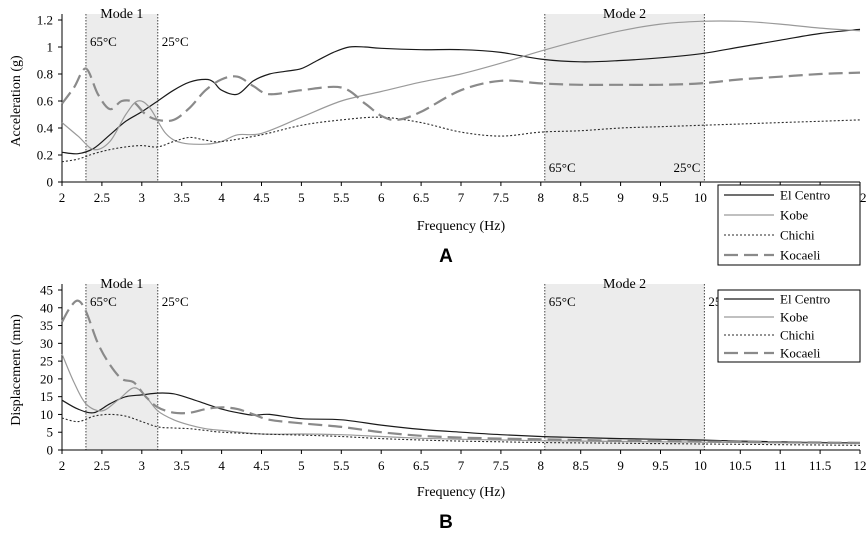 The height and width of the screenshot is (535, 867). Describe the element at coordinates (46, 325) in the screenshot. I see `y-tick-label: 35` at that location.